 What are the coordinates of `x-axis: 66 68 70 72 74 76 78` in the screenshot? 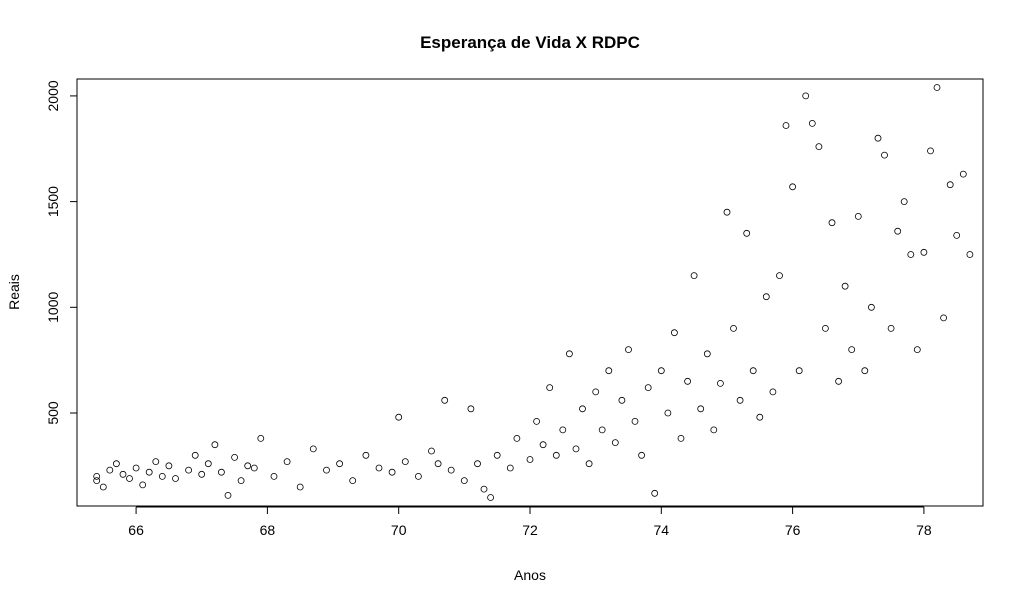 It's located at (530, 522).